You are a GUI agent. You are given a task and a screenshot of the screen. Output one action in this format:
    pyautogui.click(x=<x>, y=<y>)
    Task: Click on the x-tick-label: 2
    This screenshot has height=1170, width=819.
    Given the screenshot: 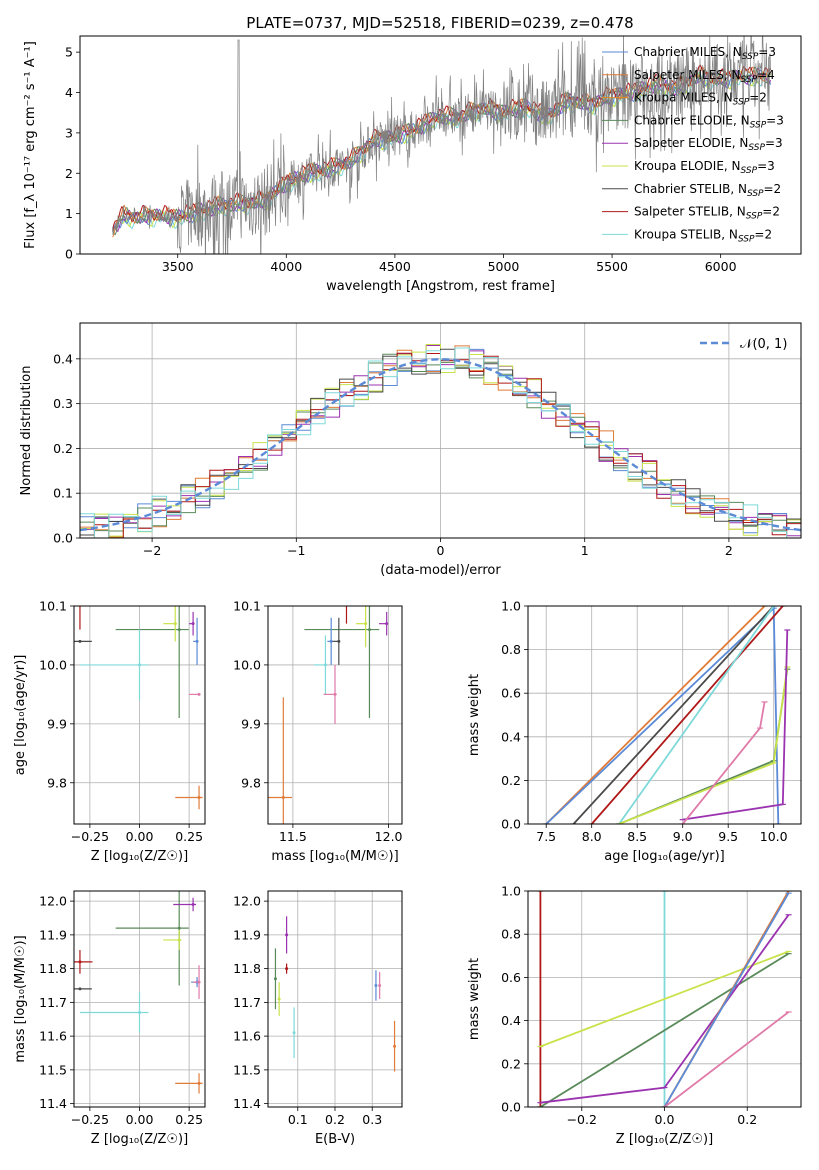 What is the action you would take?
    pyautogui.click(x=729, y=550)
    